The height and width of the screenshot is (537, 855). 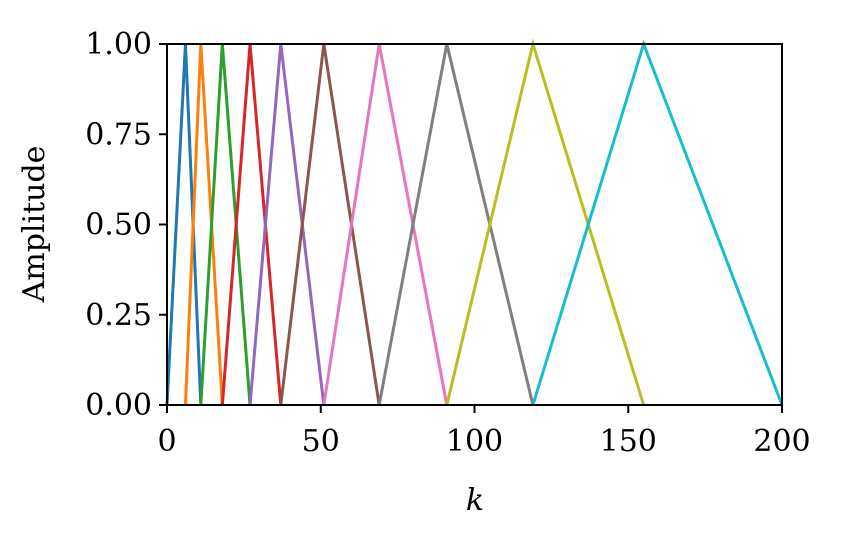 I want to click on x-axis-label: k, so click(x=475, y=500).